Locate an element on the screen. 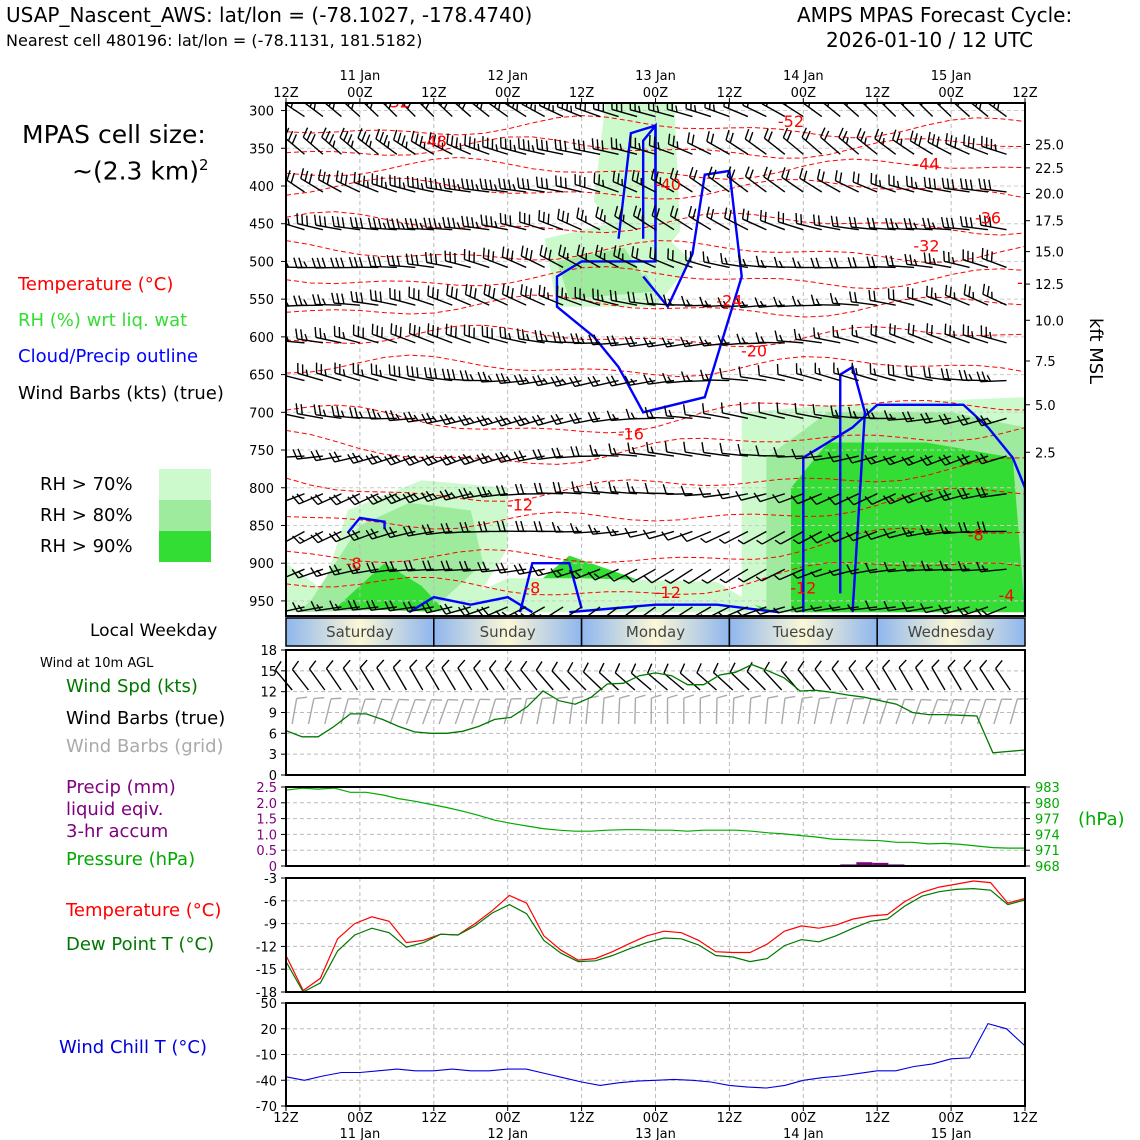 This screenshot has height=1140, width=1140. isotherm-label: -48 is located at coordinates (434, 141).